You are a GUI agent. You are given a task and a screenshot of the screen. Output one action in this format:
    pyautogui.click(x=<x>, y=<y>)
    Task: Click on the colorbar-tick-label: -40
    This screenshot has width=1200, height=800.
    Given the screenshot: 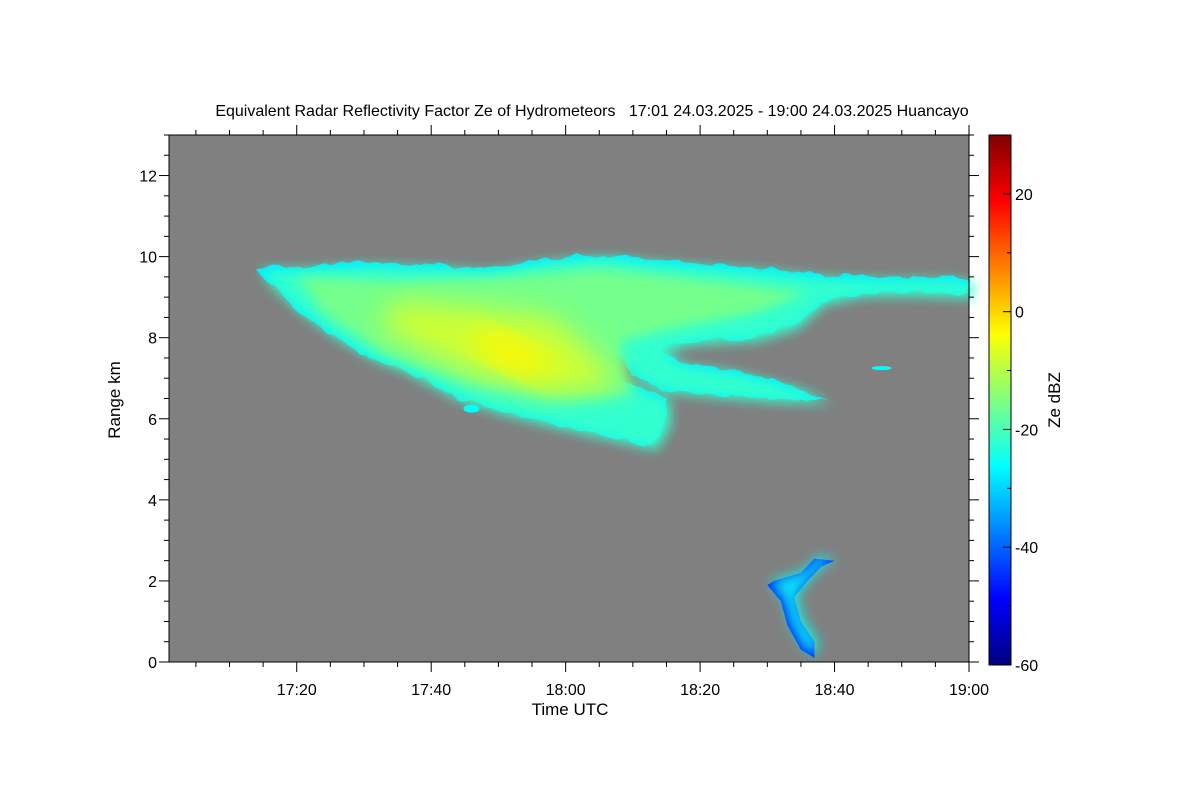 What is the action you would take?
    pyautogui.click(x=1026, y=548)
    